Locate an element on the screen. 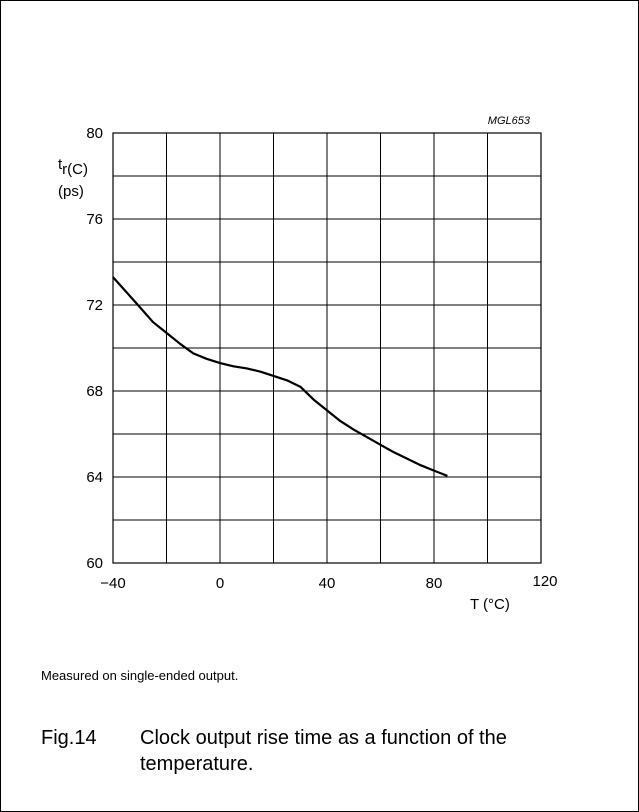  y-tick-label: 72 is located at coordinates (94, 305).